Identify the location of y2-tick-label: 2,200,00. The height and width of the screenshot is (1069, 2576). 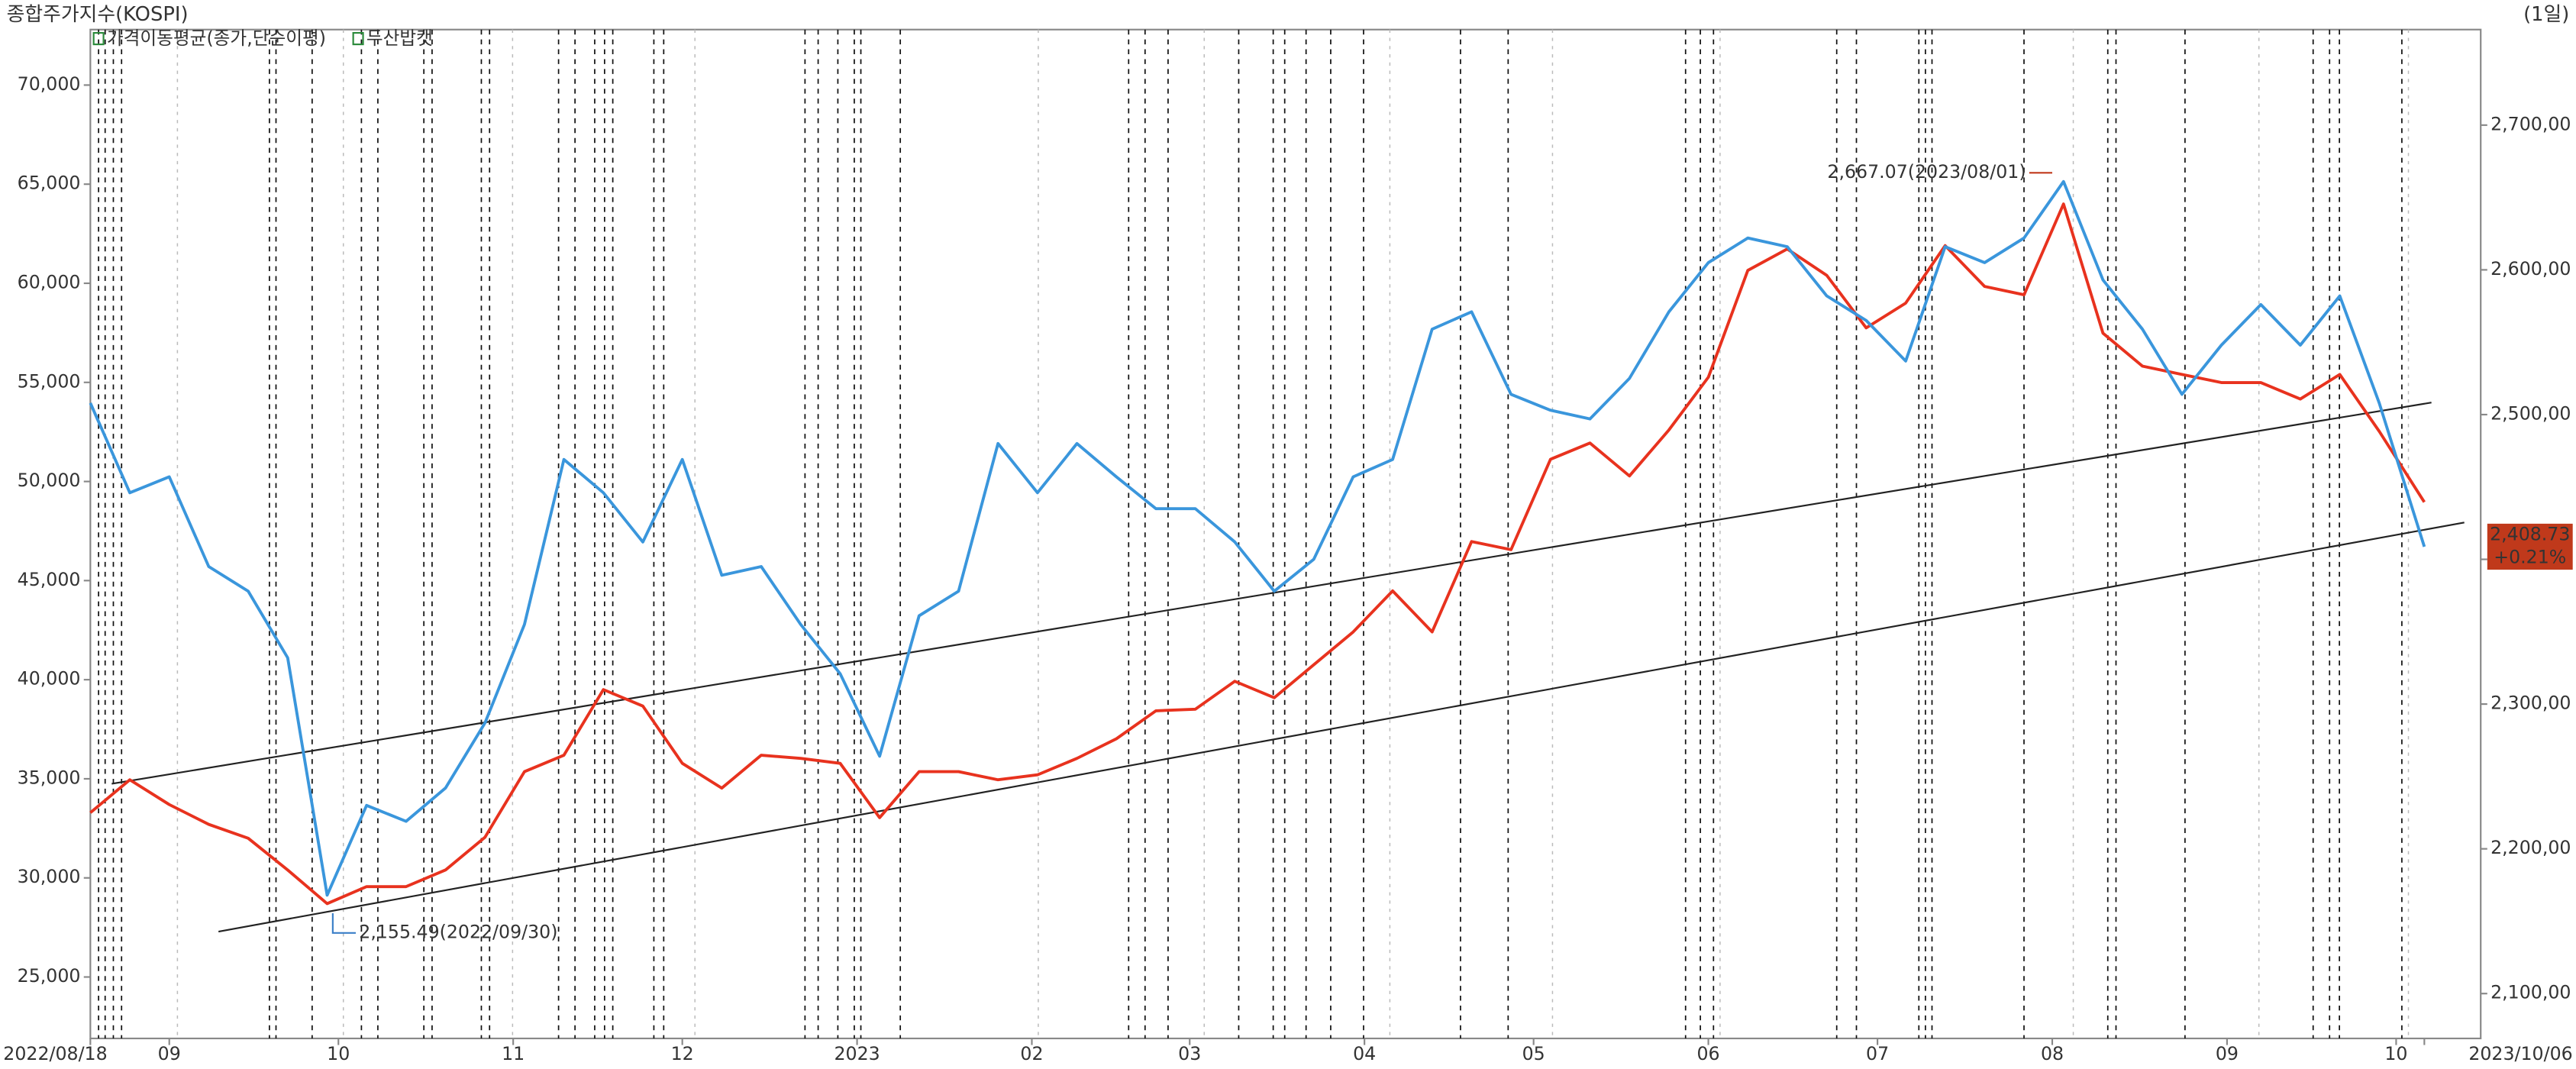
(2530, 847).